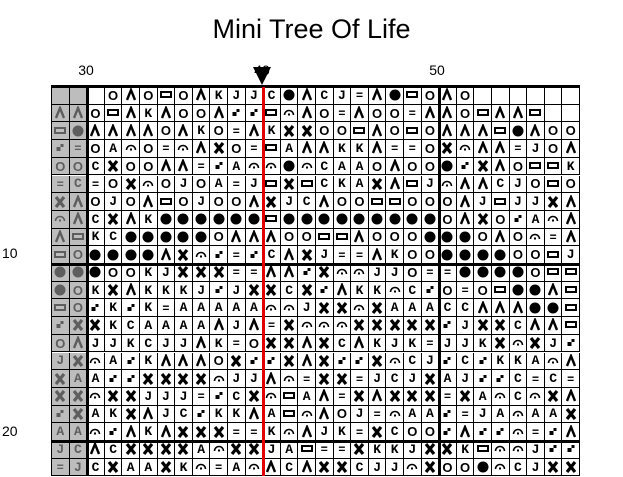  Describe the element at coordinates (78, 432) in the screenshot. I see `stitched-cell: A` at that location.